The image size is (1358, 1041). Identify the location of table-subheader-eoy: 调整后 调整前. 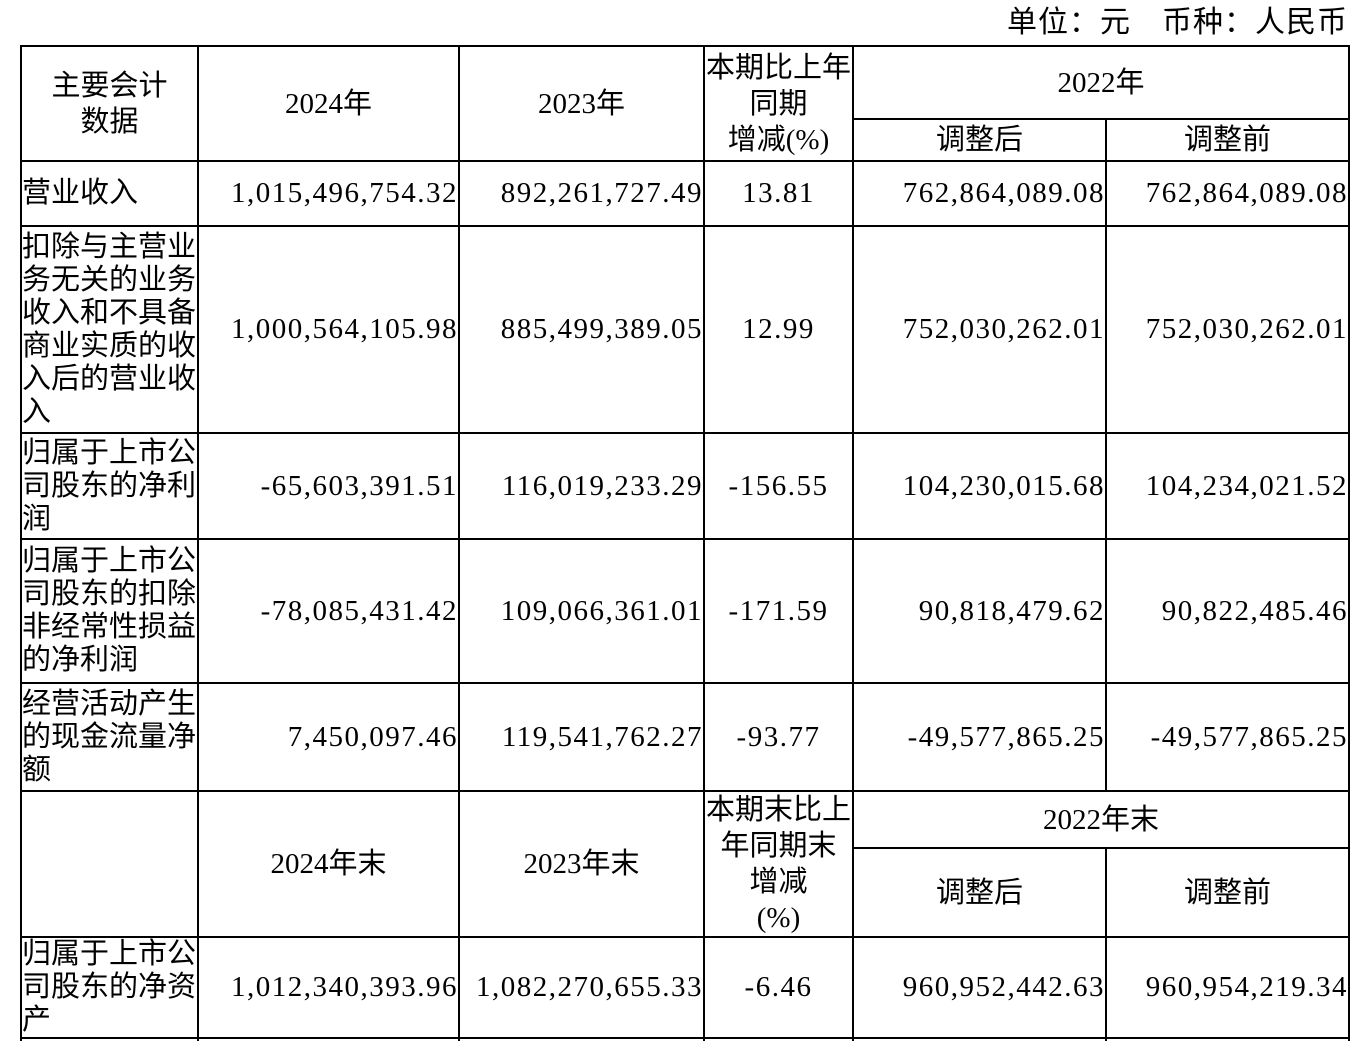
(686, 892).